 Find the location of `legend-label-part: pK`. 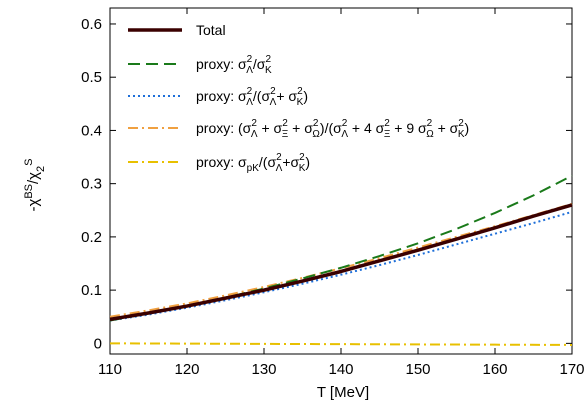

legend-label-part: pK is located at coordinates (253, 168).